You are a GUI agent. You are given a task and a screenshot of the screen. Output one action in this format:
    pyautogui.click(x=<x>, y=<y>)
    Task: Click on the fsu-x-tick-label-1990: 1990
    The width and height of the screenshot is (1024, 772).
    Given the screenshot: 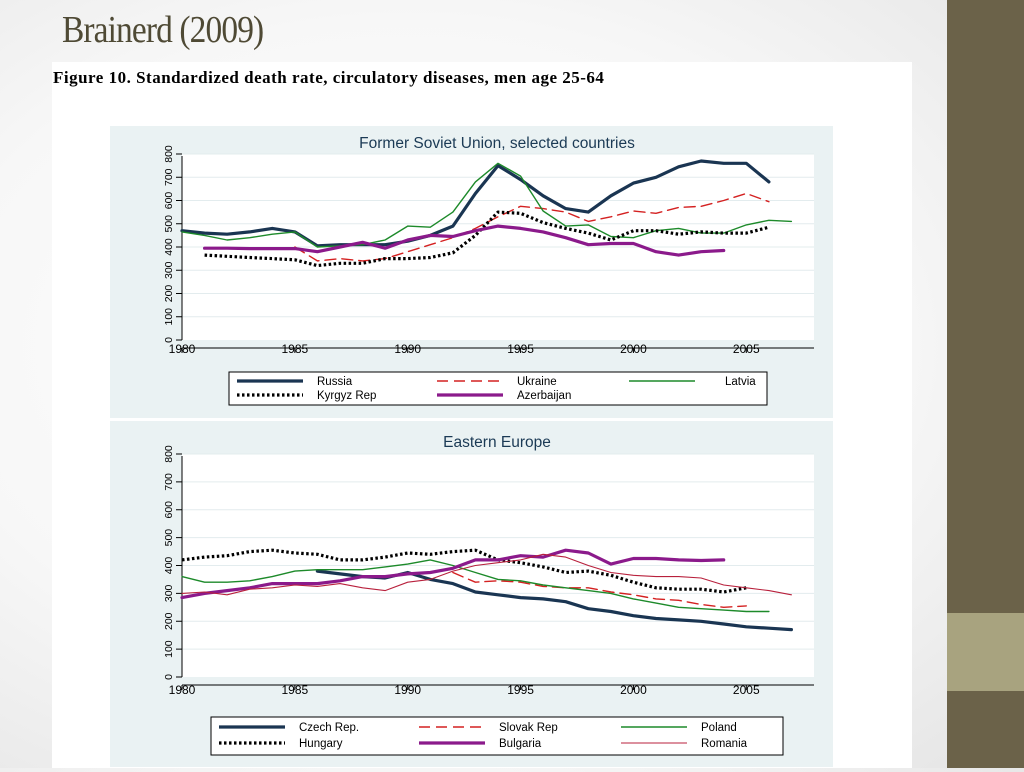 What is the action you would take?
    pyautogui.click(x=407, y=349)
    